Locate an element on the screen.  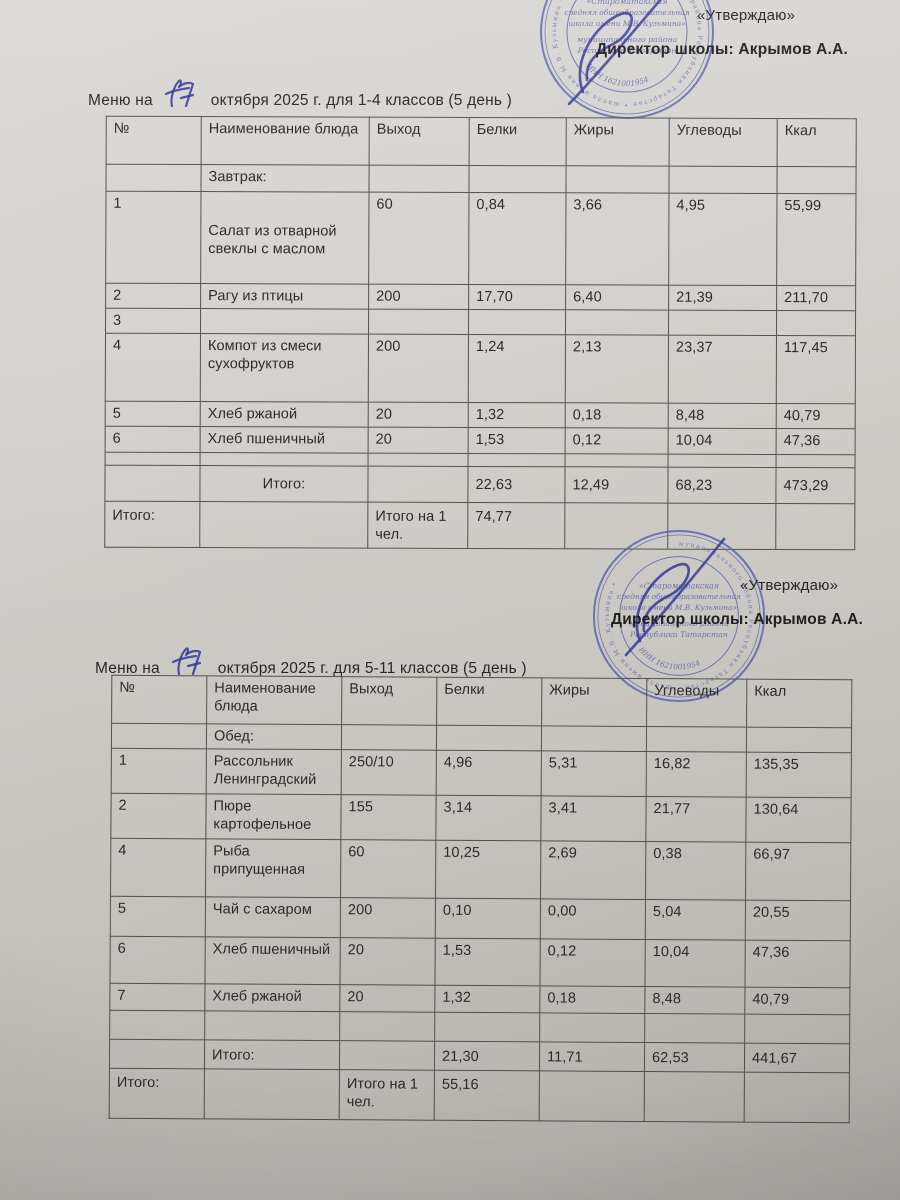
table-row: 6 Хлеб пшеничный 20 1,53 0,12 10,04 47,36 is located at coordinates (480, 962).